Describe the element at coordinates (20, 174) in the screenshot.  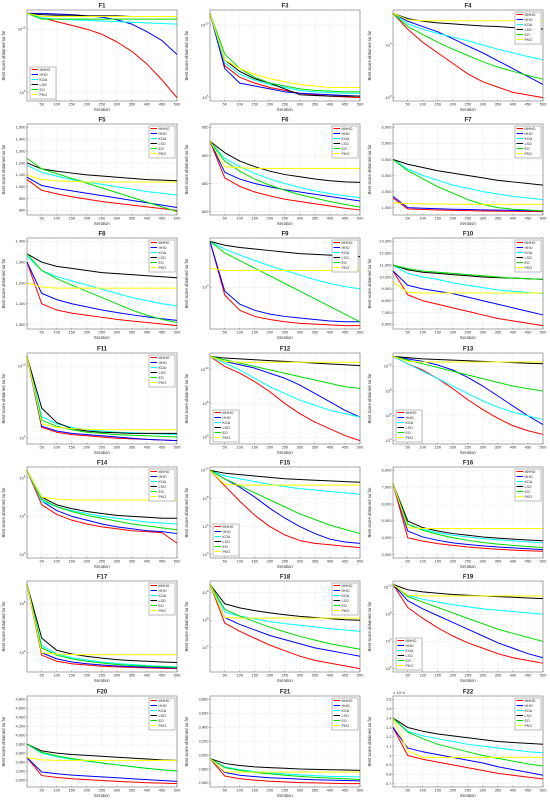
I see `y-tick-label: 1,100` at that location.